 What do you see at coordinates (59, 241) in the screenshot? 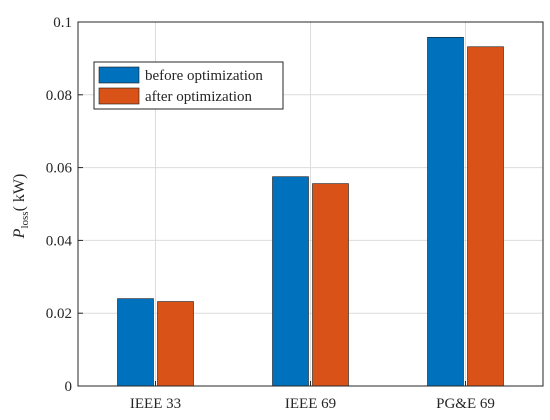
I see `y-tick-label: 0.04` at bounding box center [59, 241].